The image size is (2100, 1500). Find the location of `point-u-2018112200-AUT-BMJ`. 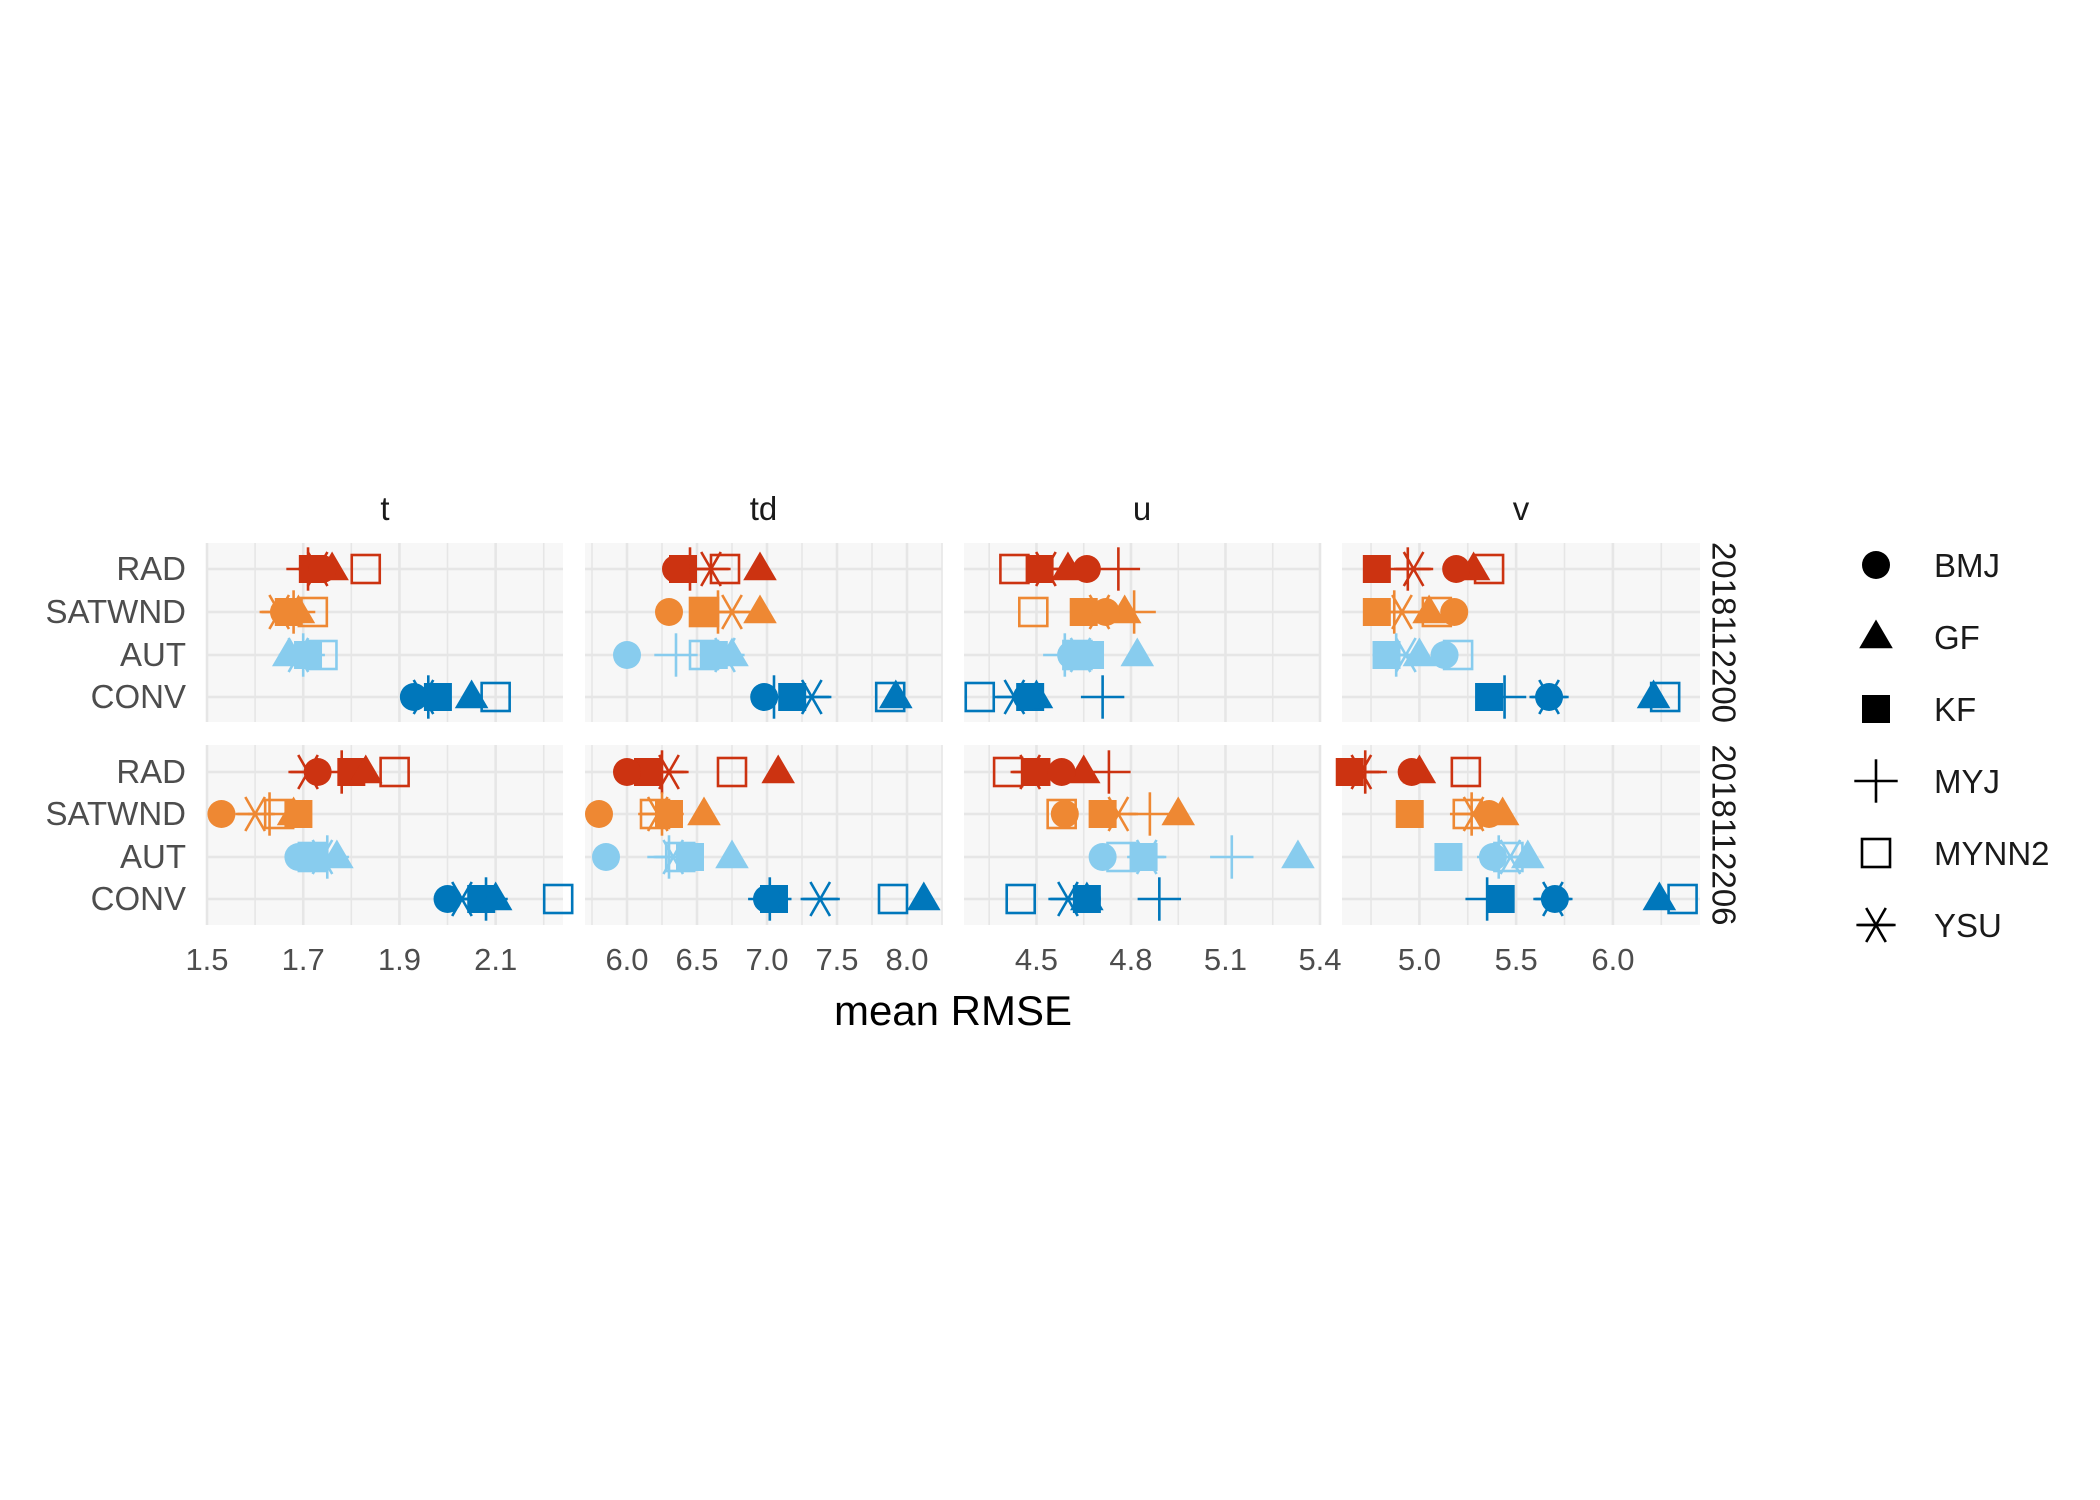

point-u-2018112200-AUT-BMJ is located at coordinates (1071, 655).